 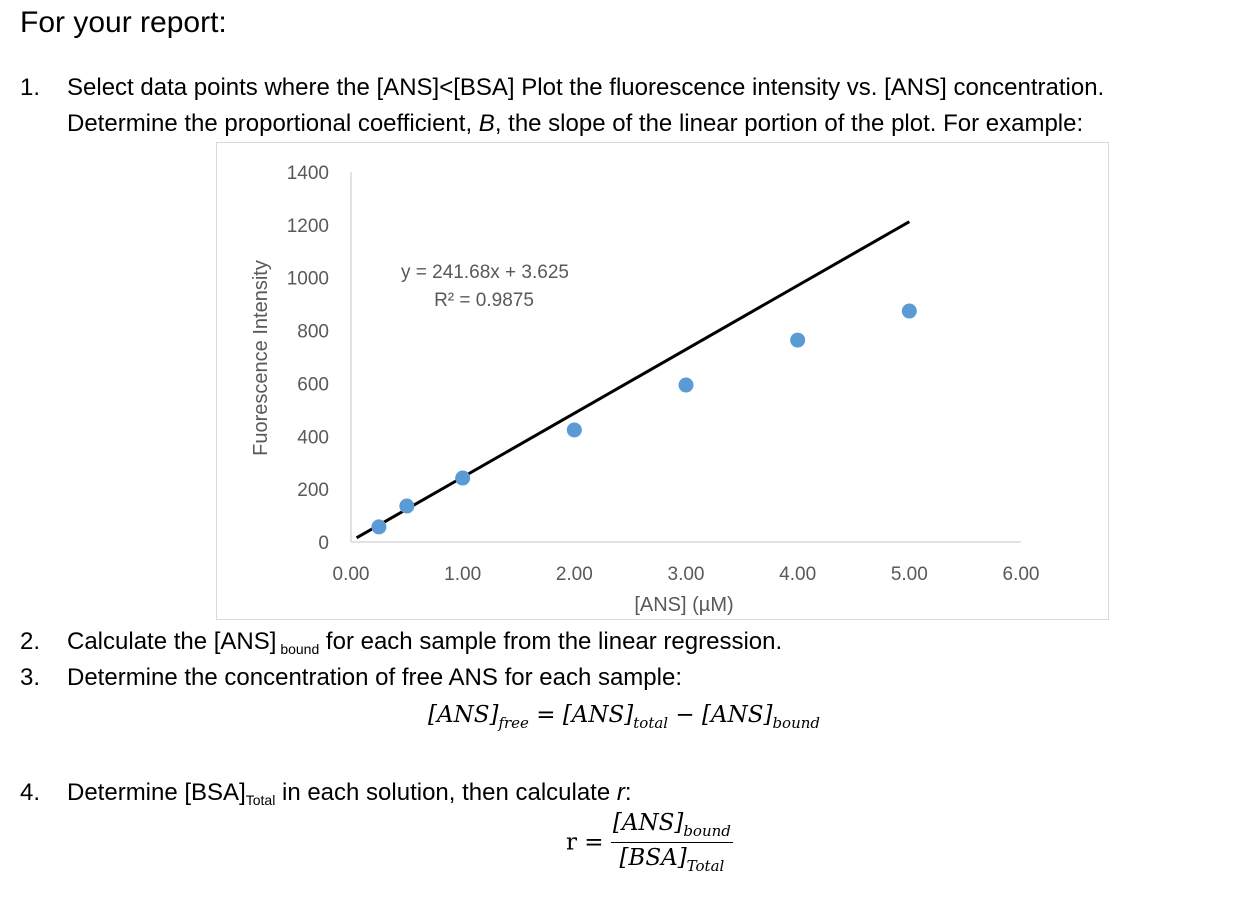 I want to click on r-eq-num-sub: bound, so click(x=707, y=831).